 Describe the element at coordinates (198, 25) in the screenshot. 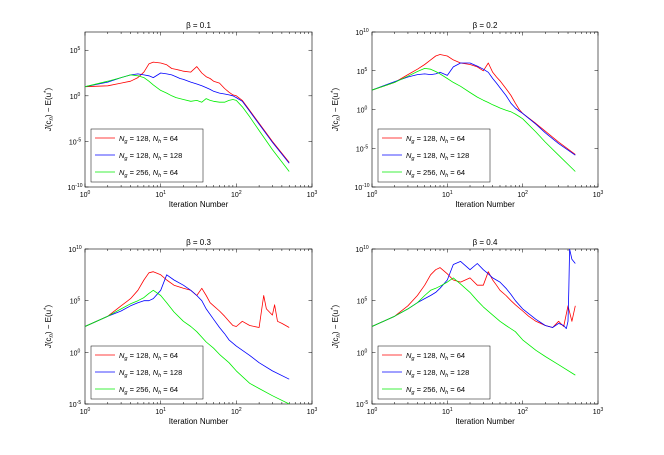

I see `panel-title: β = 0.1` at that location.